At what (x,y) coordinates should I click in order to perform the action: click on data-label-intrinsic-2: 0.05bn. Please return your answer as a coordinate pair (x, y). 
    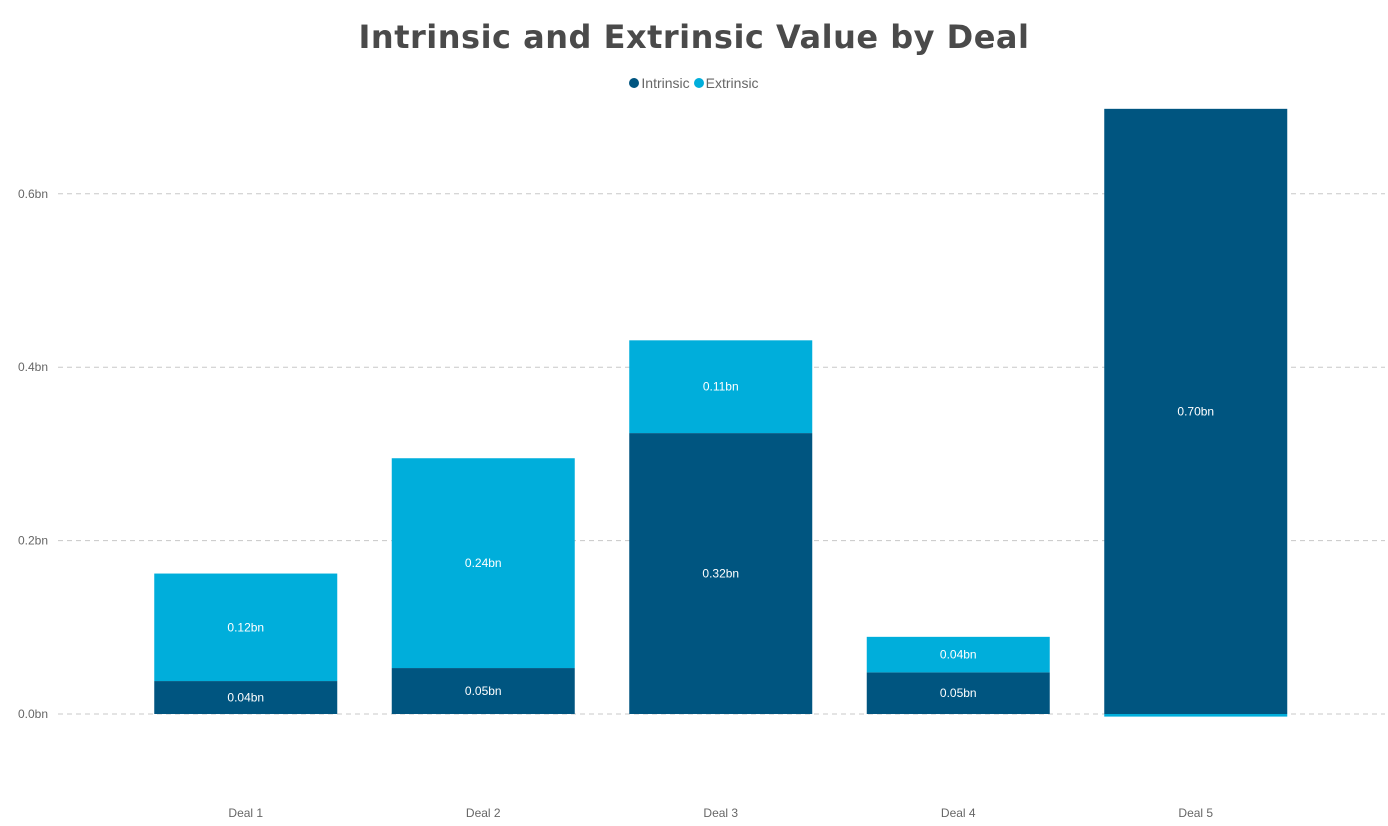
    Looking at the image, I should click on (483, 691).